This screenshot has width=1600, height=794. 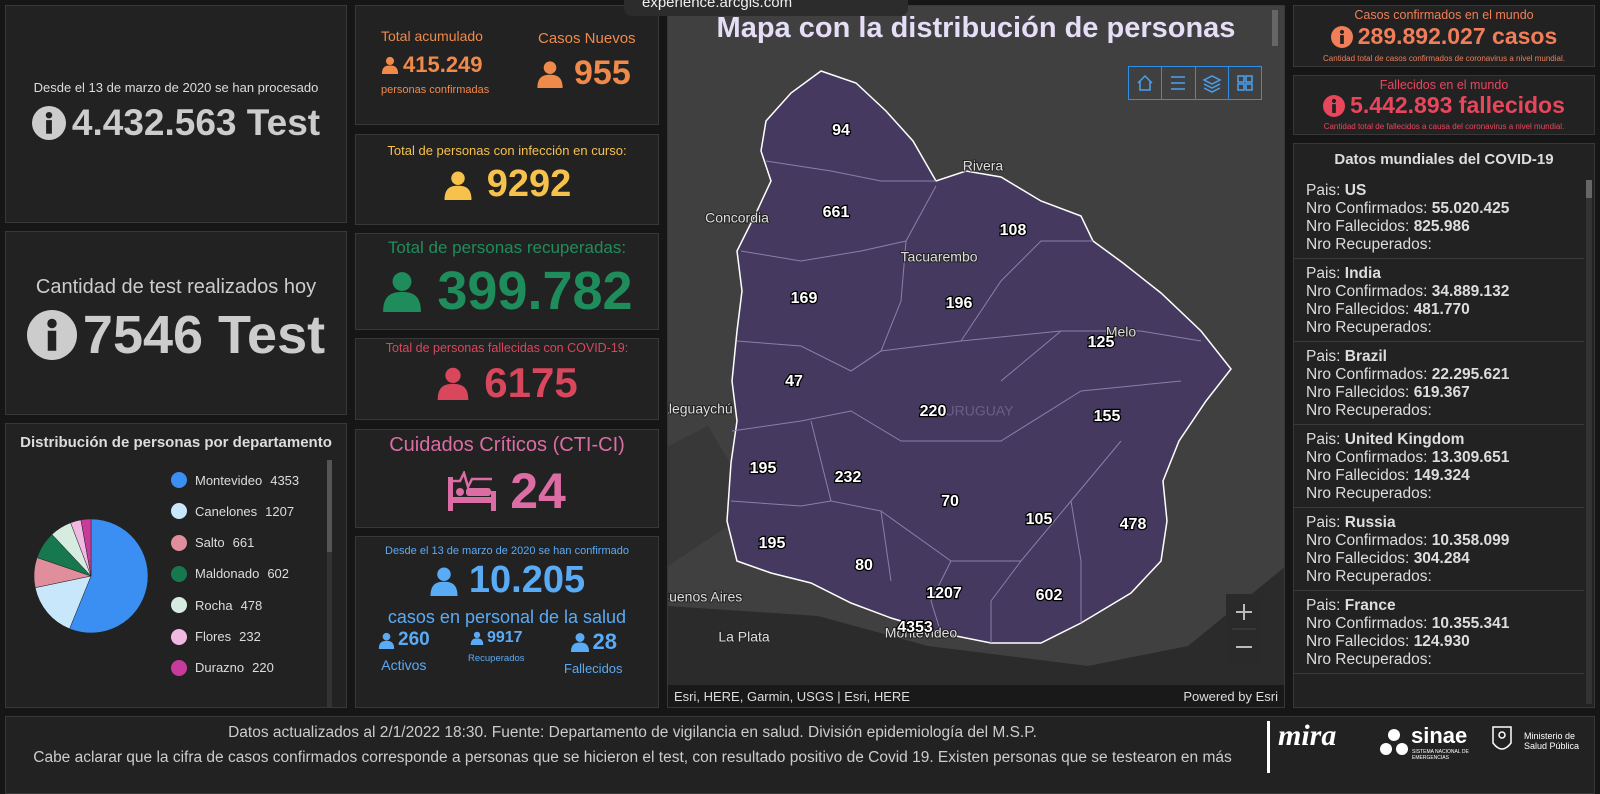 What do you see at coordinates (1334, 106) in the screenshot?
I see `info-icon` at bounding box center [1334, 106].